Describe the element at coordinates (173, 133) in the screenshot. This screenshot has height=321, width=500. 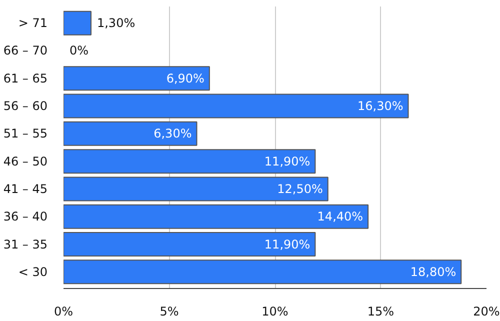
I see `data-label: 6,30%` at that location.